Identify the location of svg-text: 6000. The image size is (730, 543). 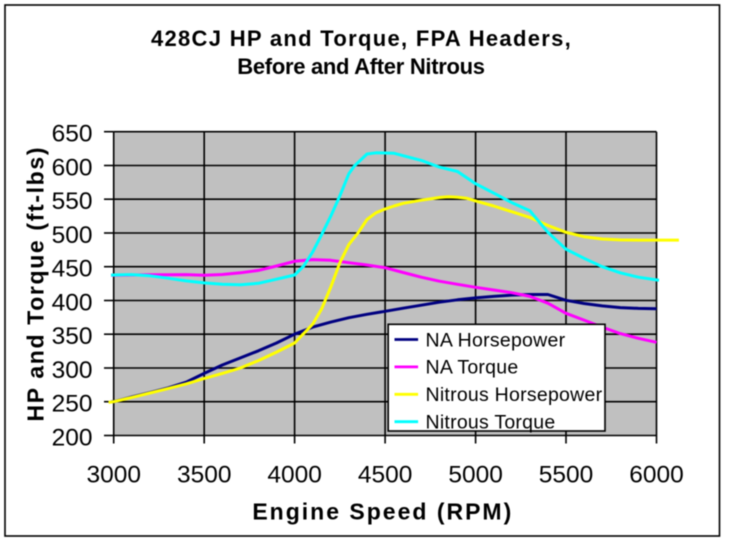
(656, 474).